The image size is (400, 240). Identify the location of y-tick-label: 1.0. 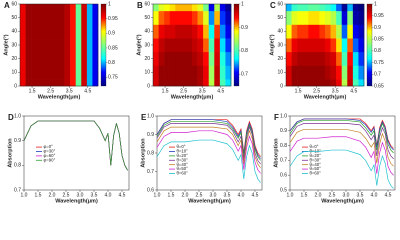
(17, 116).